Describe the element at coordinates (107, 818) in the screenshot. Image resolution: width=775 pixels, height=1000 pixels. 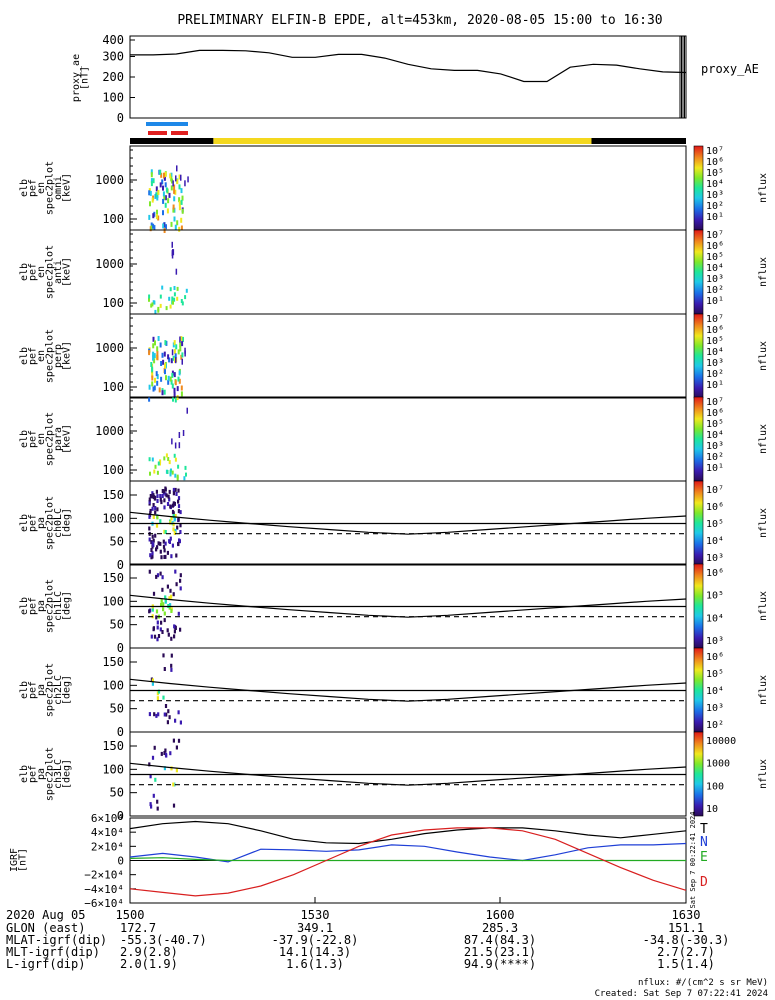
I see `igrf-ytick: 6×10⁴` at that location.